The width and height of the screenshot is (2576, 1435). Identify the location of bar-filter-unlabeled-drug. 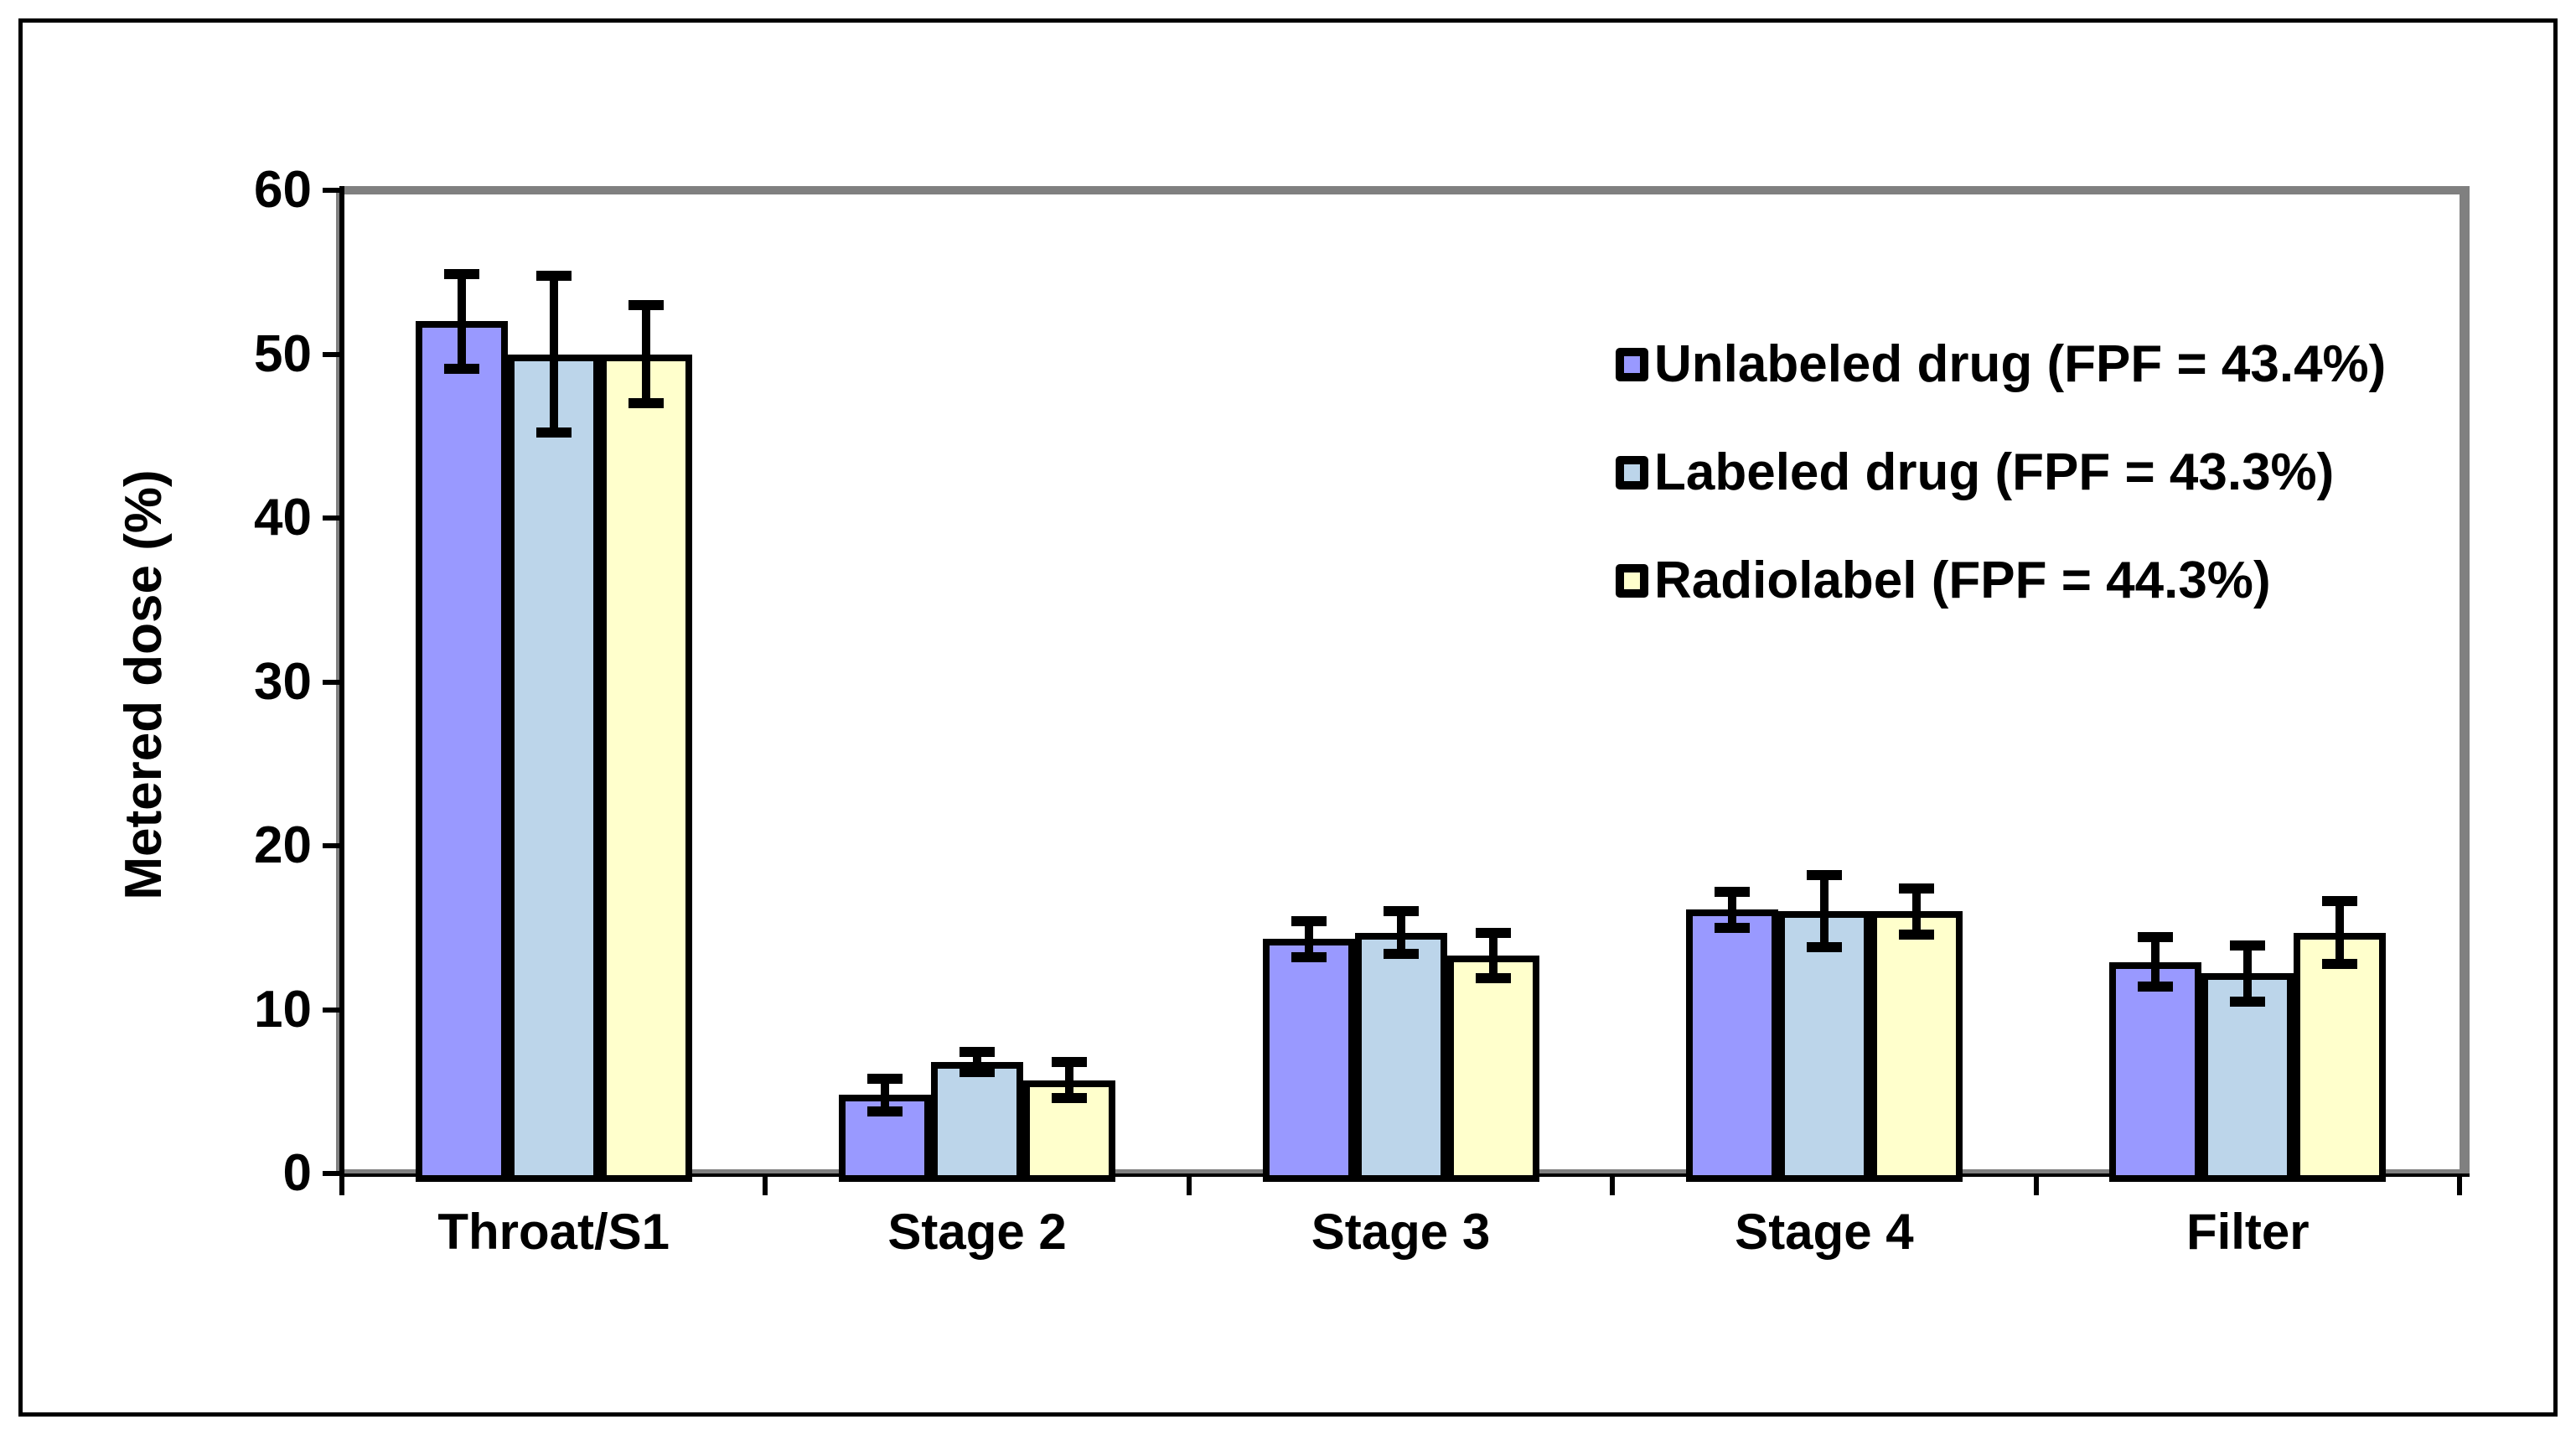
(2155, 1071).